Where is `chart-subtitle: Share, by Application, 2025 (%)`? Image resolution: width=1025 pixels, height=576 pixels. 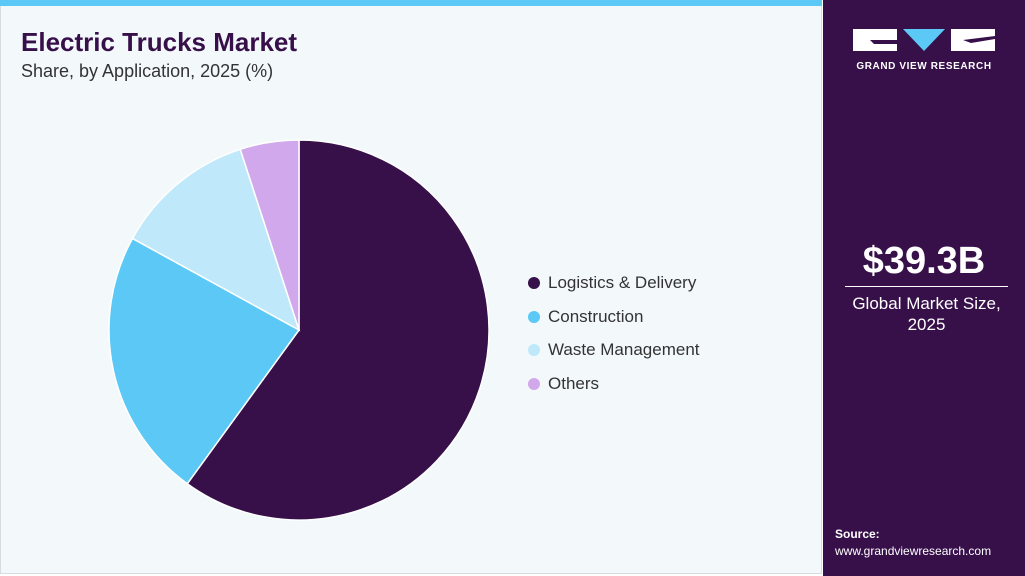
chart-subtitle: Share, by Application, 2025 (%) is located at coordinates (147, 71).